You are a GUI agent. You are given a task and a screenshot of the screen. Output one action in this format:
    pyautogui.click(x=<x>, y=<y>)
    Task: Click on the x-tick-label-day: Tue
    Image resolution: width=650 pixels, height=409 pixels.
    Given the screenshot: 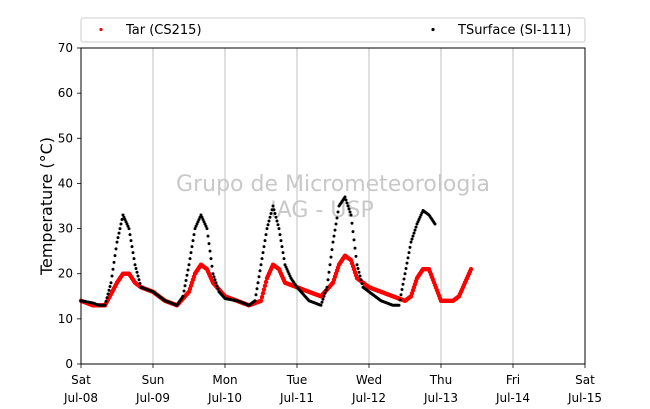 What is the action you would take?
    pyautogui.click(x=297, y=380)
    